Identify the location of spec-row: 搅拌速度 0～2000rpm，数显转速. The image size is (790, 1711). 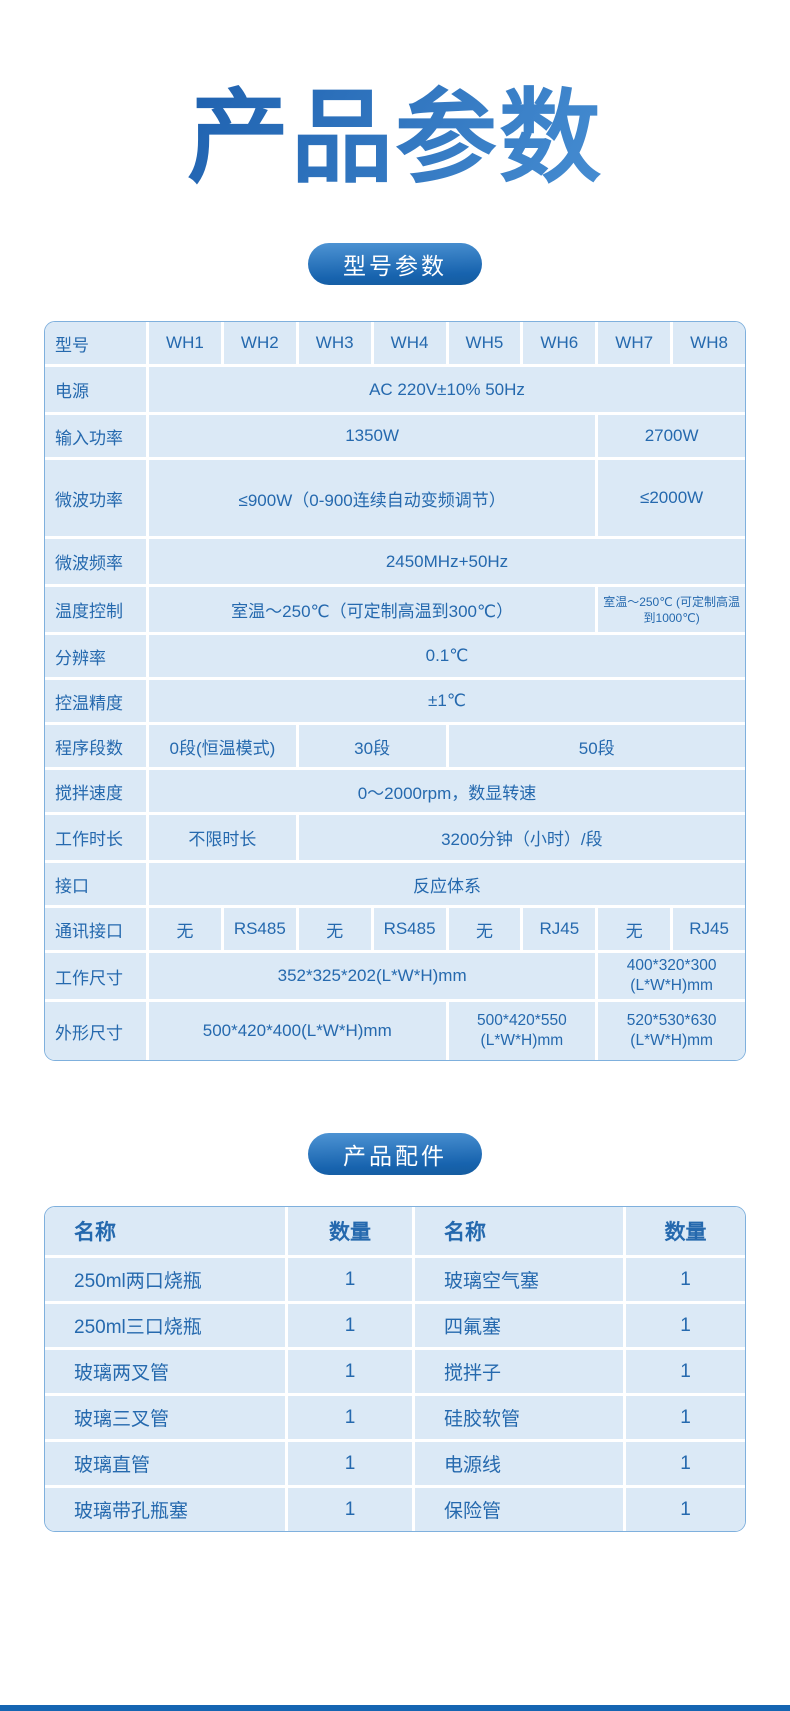
(395, 791).